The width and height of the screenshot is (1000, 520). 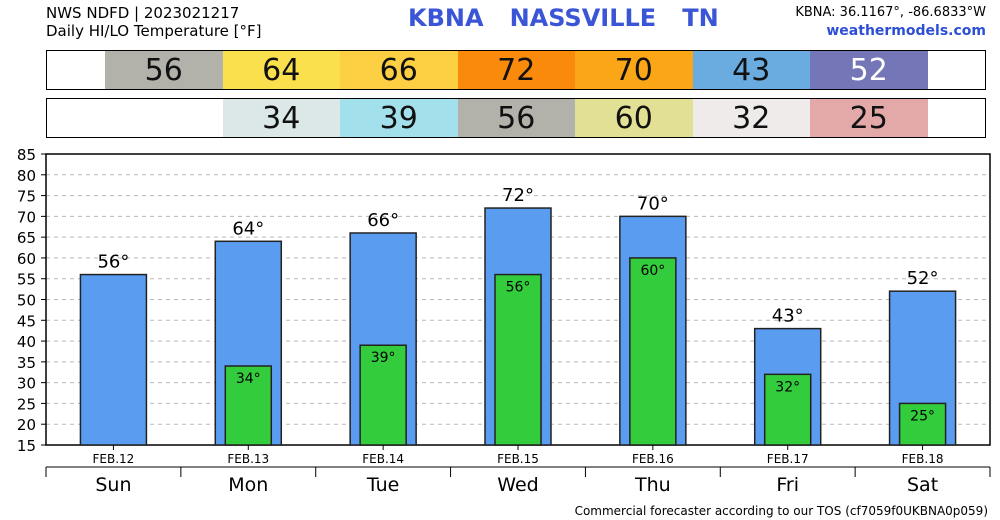 I want to click on y-tick-label: 30, so click(x=26, y=384).